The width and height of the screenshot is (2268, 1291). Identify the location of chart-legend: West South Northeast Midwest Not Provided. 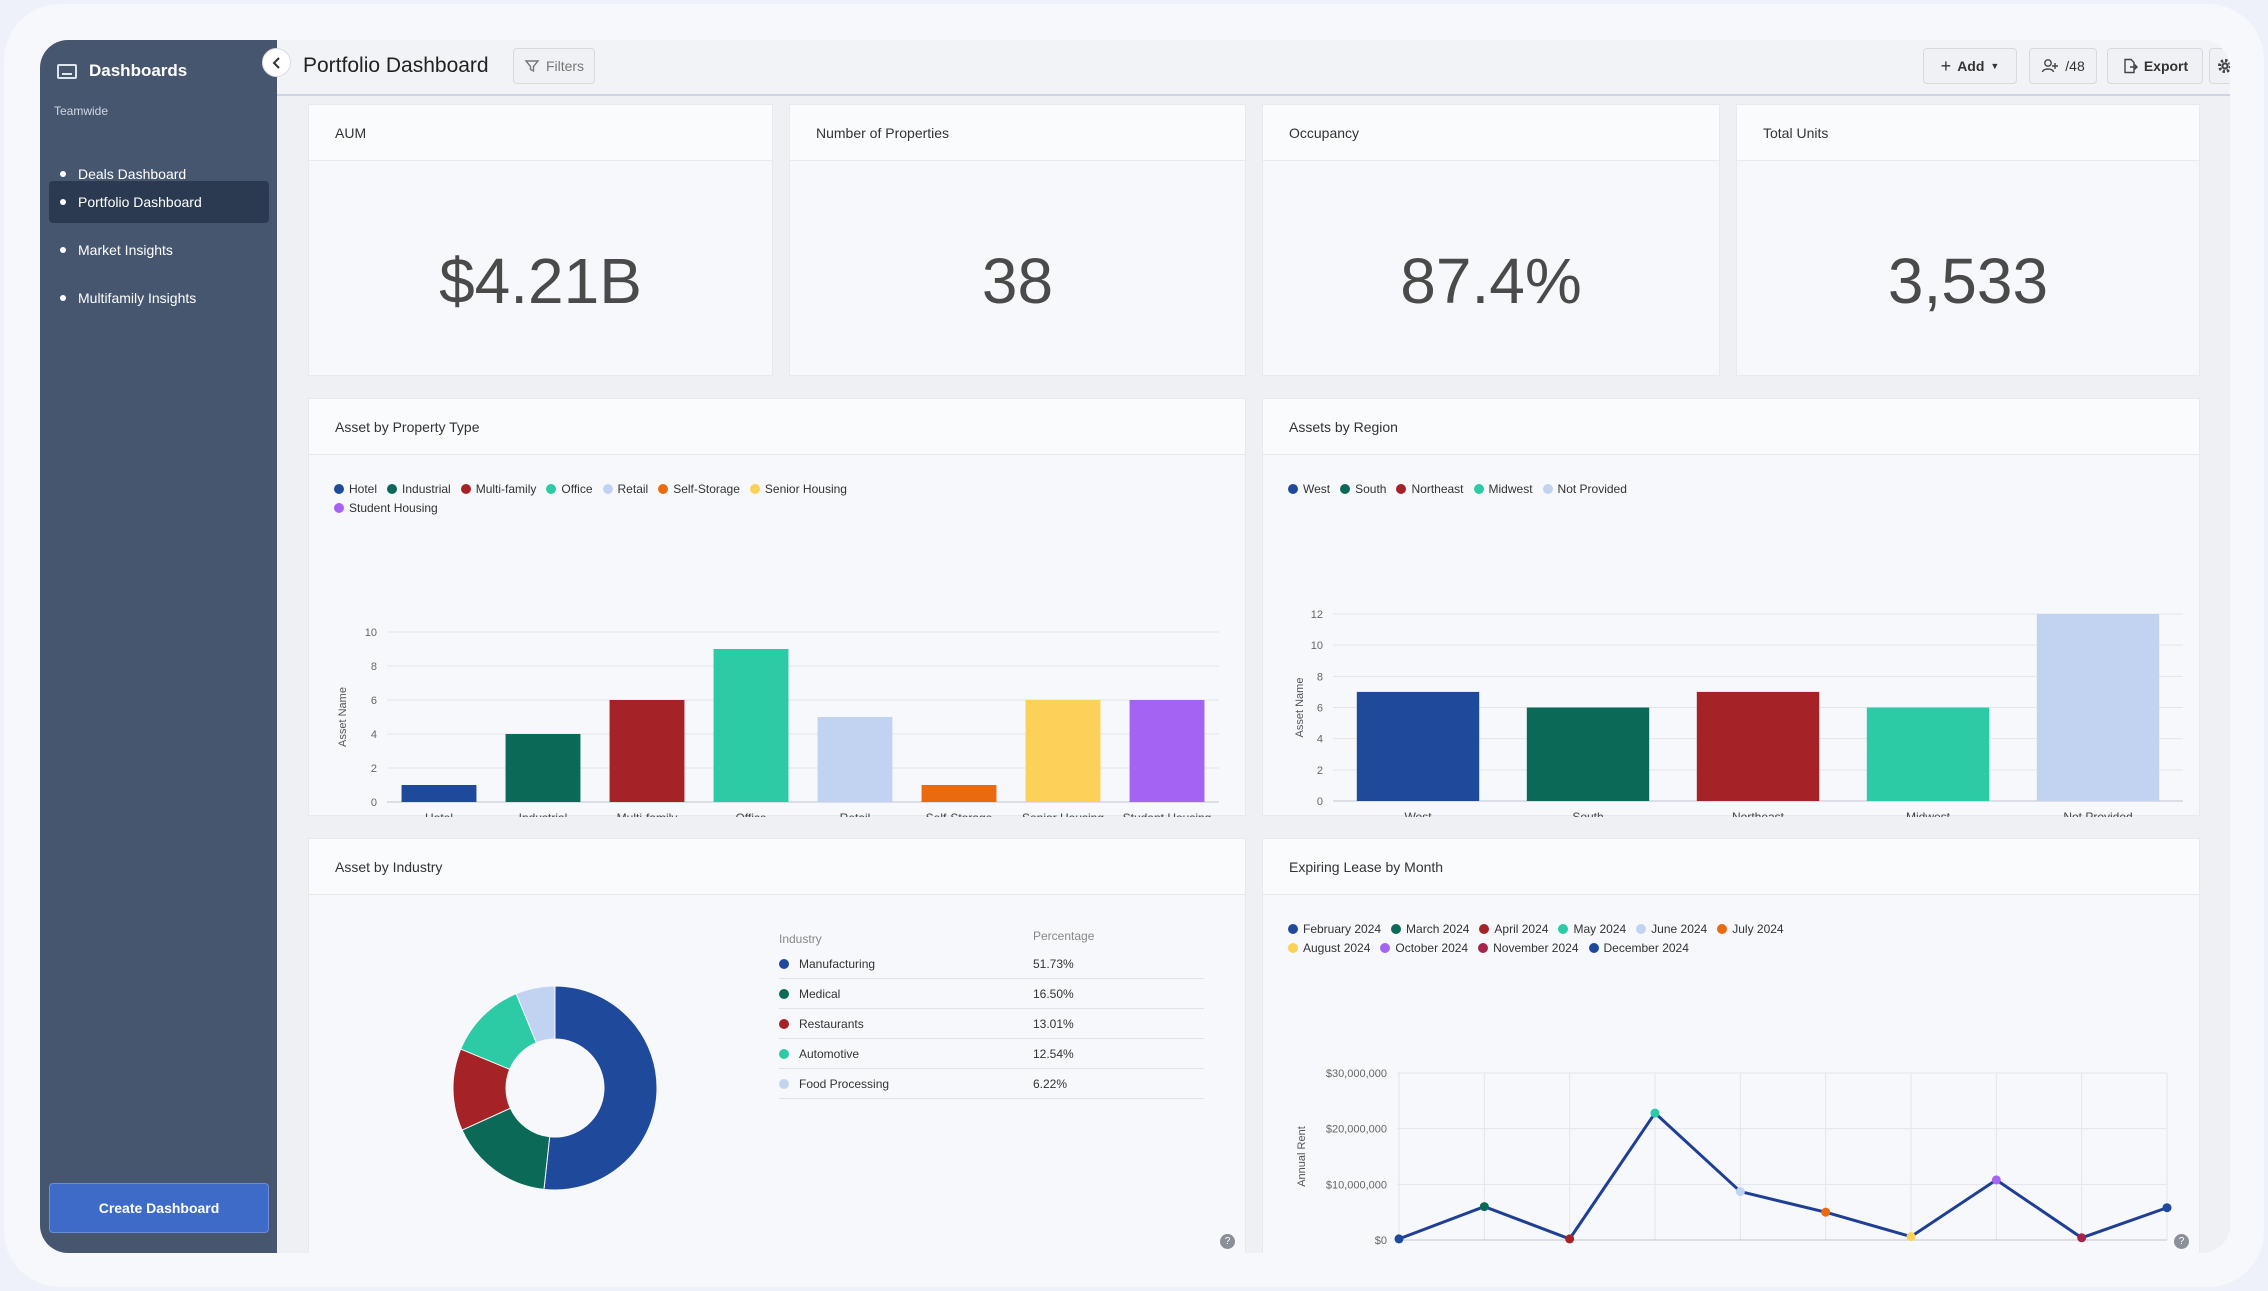
(1568, 489).